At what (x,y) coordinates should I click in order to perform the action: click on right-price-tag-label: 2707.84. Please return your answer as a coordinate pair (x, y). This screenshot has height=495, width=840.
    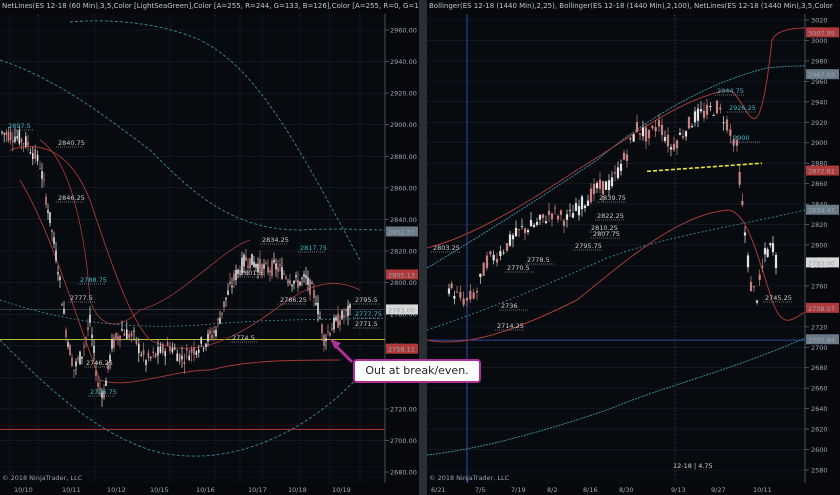
    Looking at the image, I should click on (821, 340).